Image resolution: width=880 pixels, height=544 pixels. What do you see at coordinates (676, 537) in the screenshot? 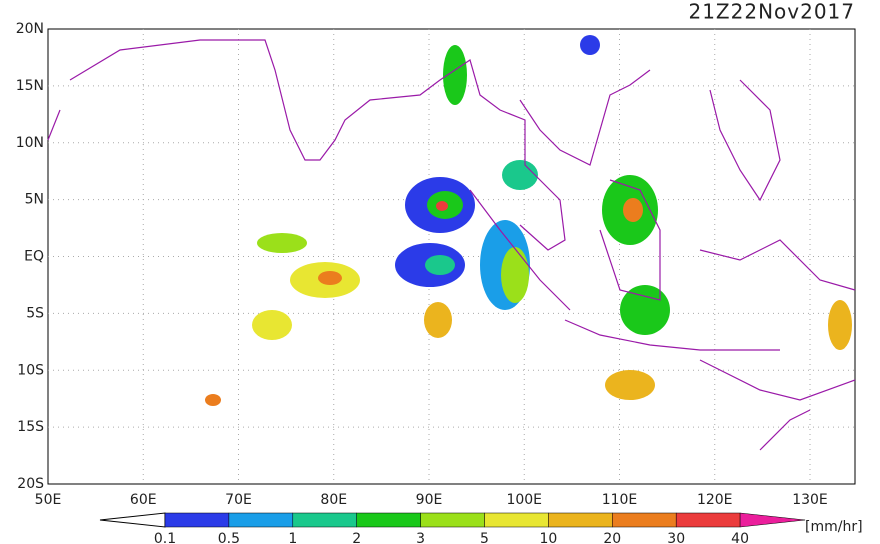
I see `colorbar-label: 30` at bounding box center [676, 537].